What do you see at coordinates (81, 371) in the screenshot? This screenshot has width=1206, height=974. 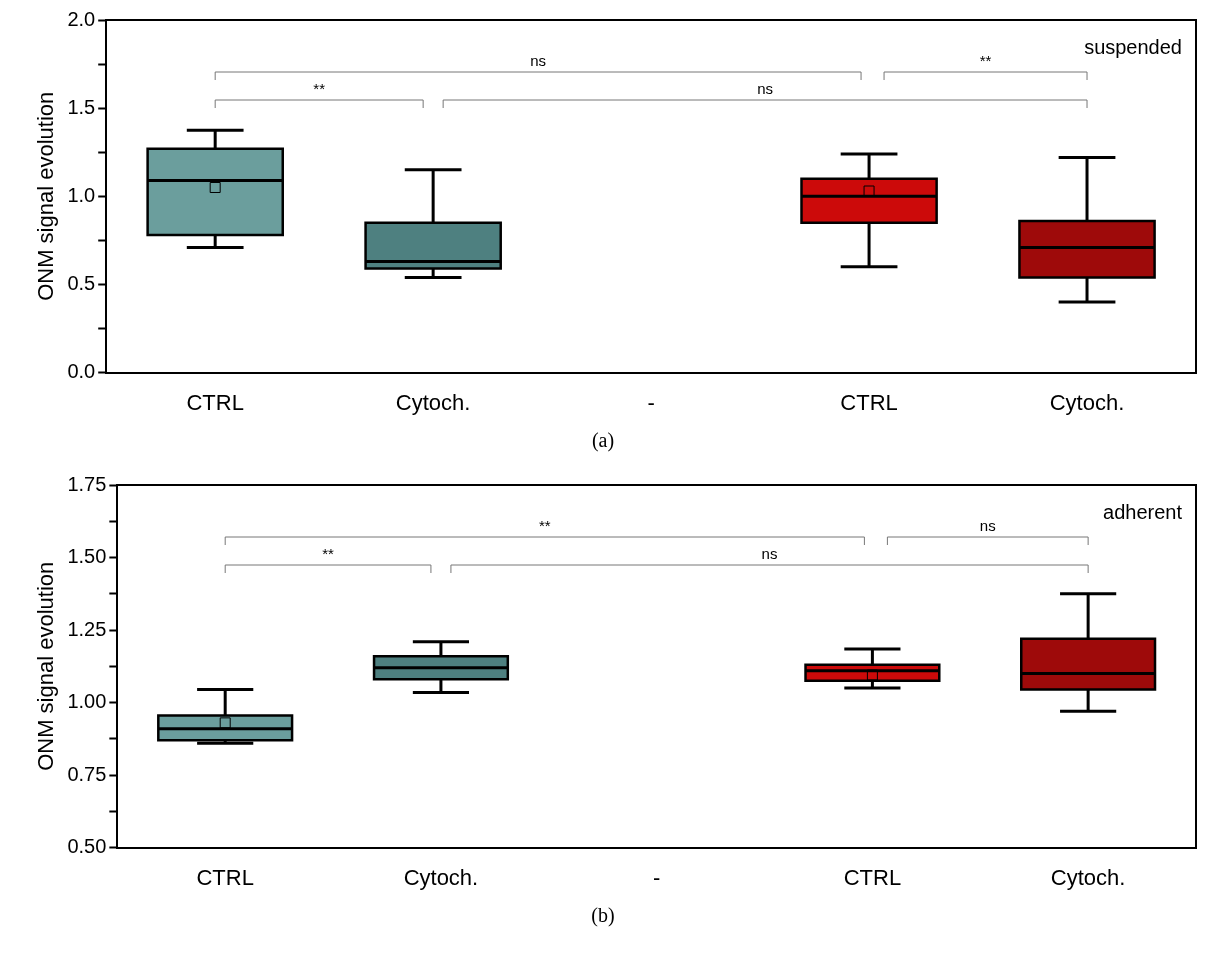 I see `y-tick-label: 0.0` at bounding box center [81, 371].